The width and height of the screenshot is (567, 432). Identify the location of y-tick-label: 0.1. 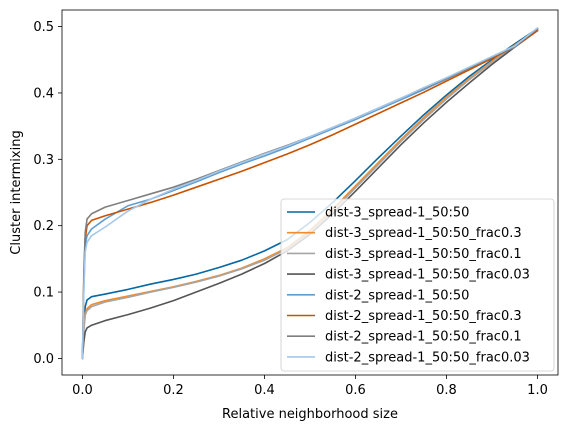
(43, 293).